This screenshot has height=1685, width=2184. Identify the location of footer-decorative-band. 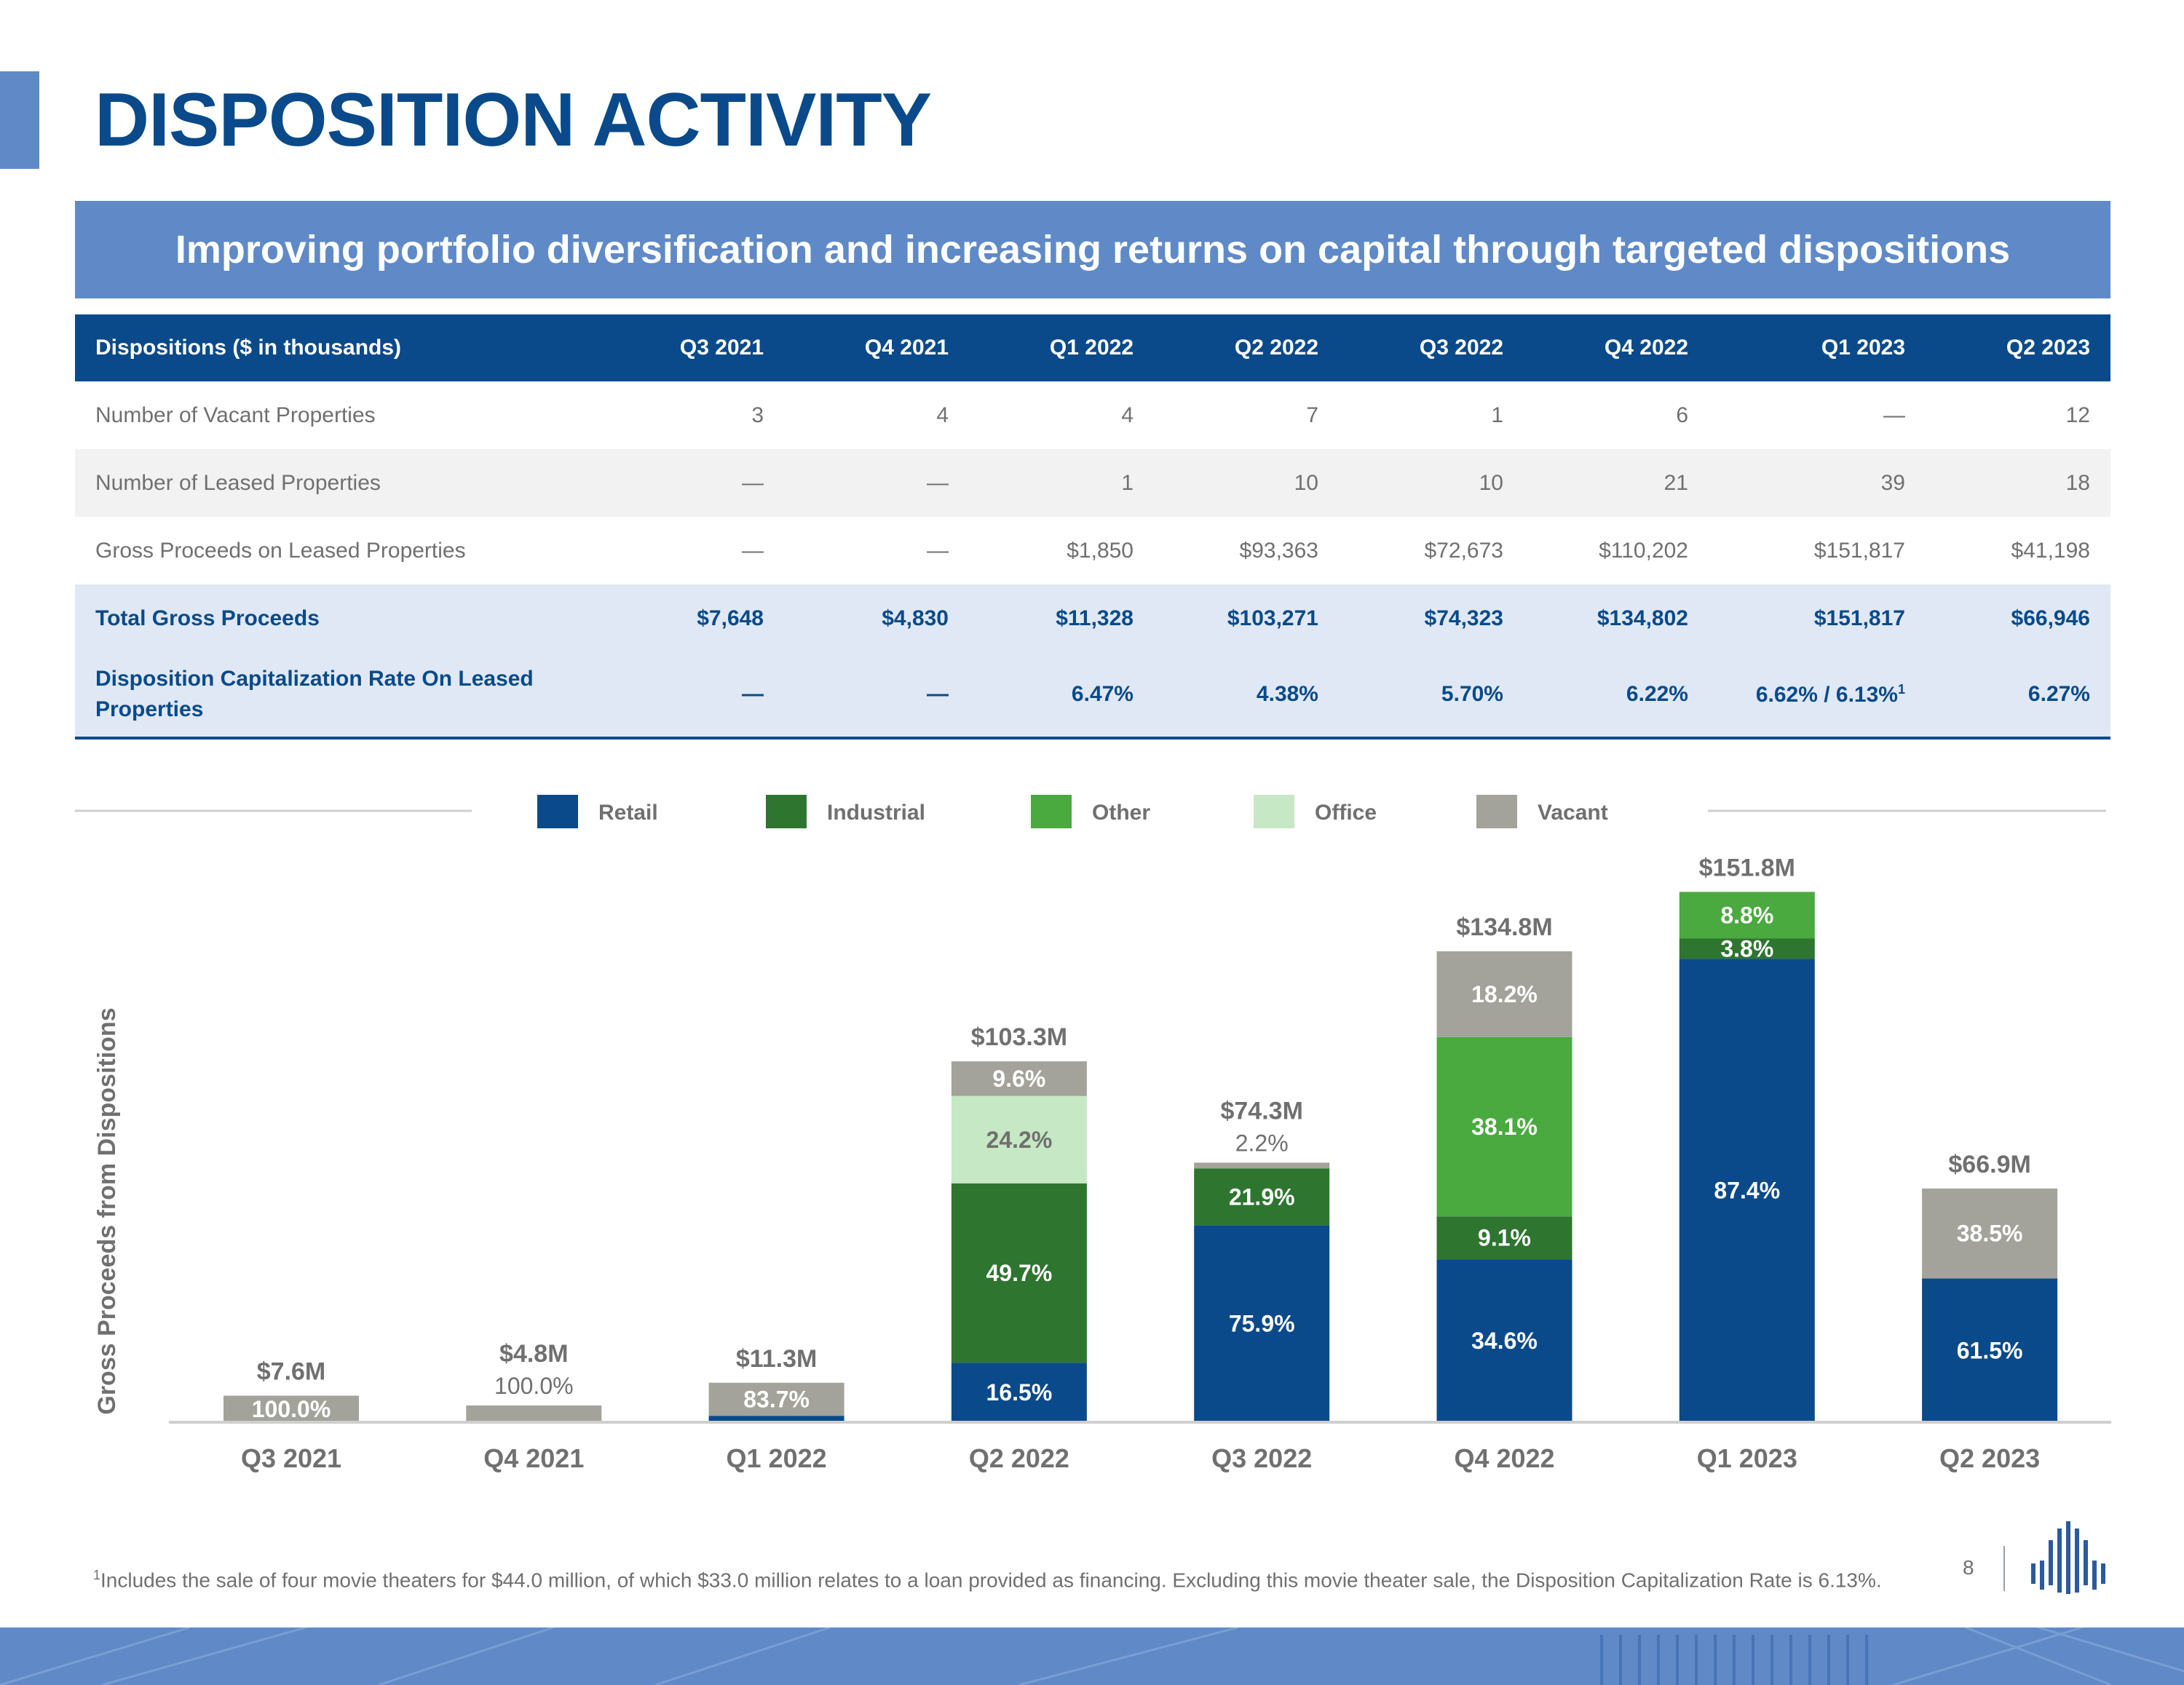
(1092, 1656).